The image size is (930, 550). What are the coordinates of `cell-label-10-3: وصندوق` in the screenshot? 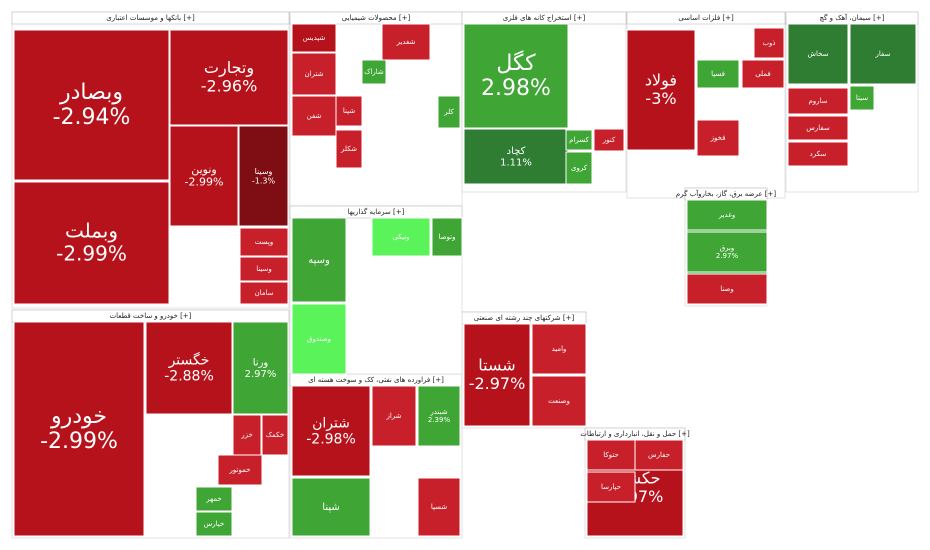 It's located at (319, 339).